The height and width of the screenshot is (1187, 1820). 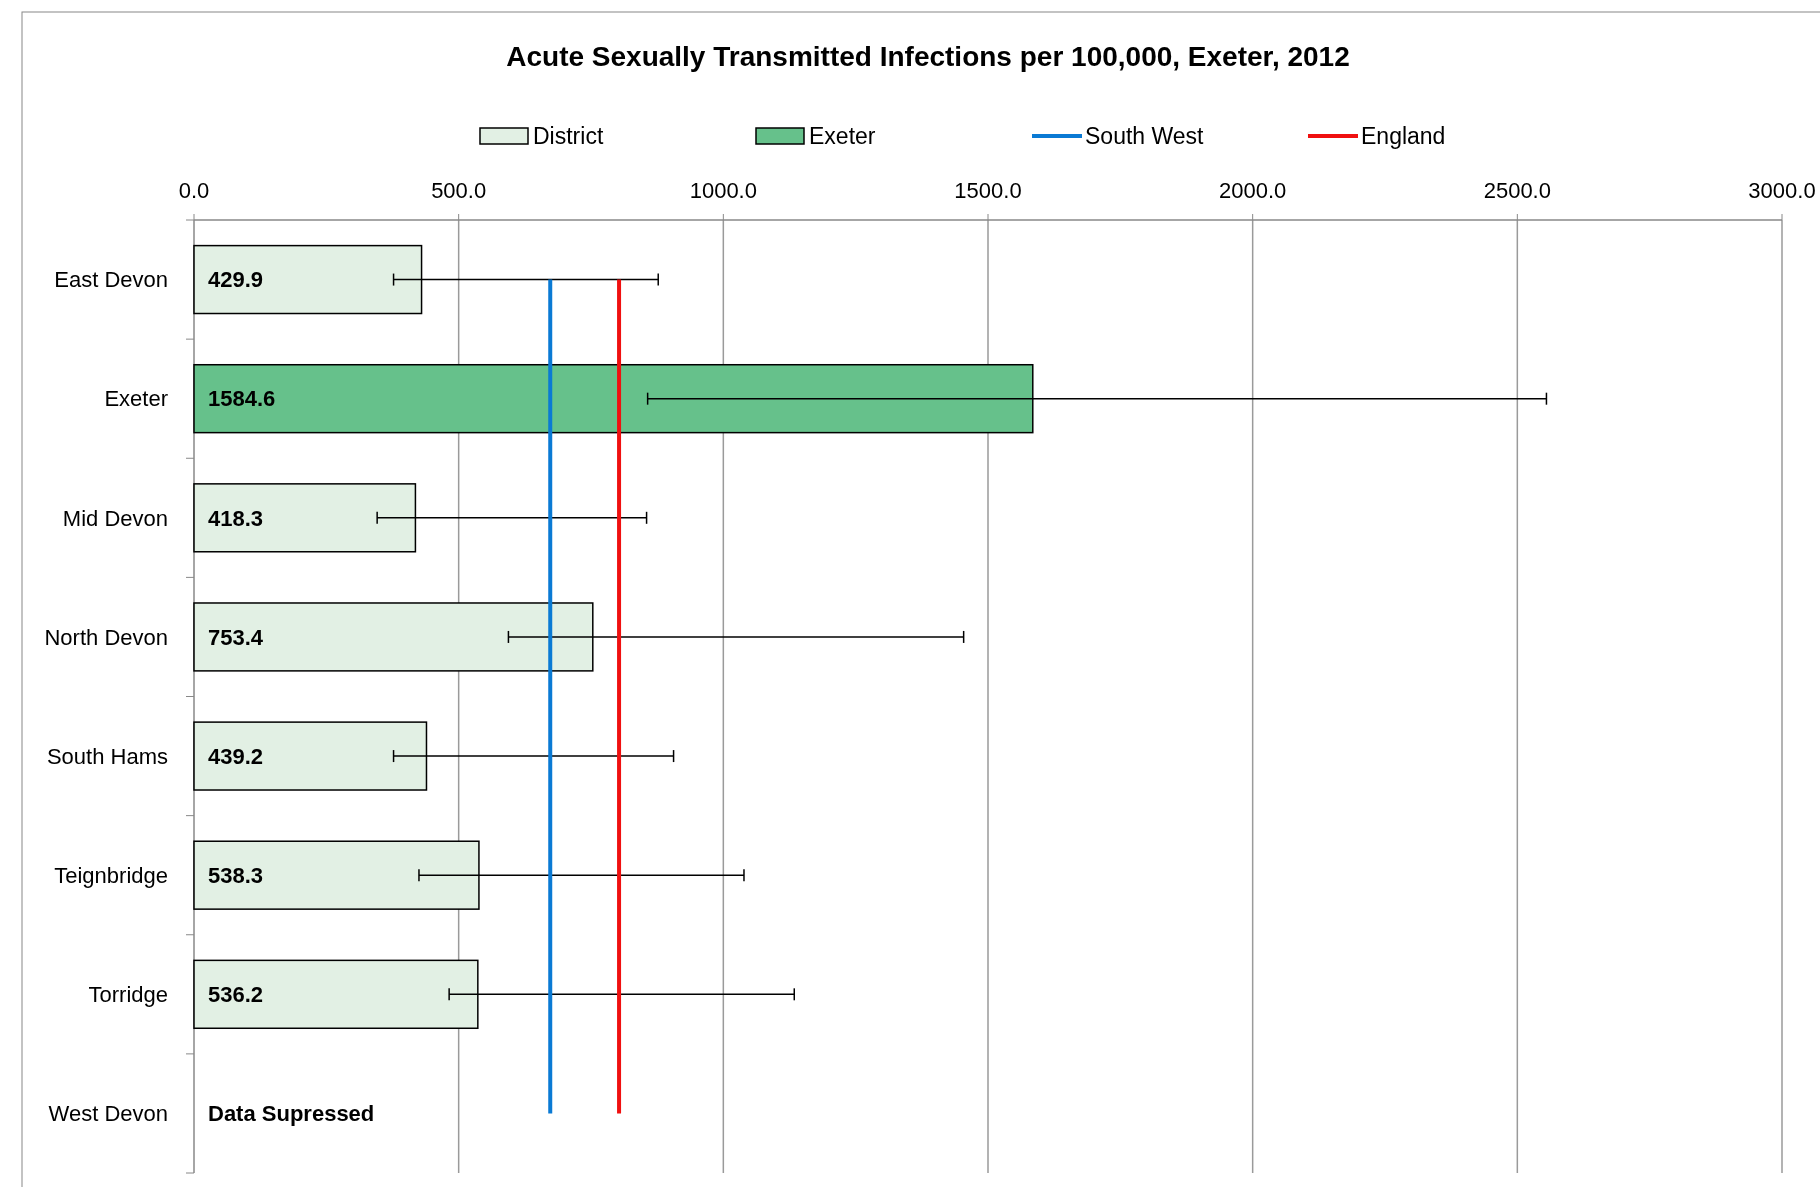 What do you see at coordinates (568, 136) in the screenshot?
I see `legend-label: District` at bounding box center [568, 136].